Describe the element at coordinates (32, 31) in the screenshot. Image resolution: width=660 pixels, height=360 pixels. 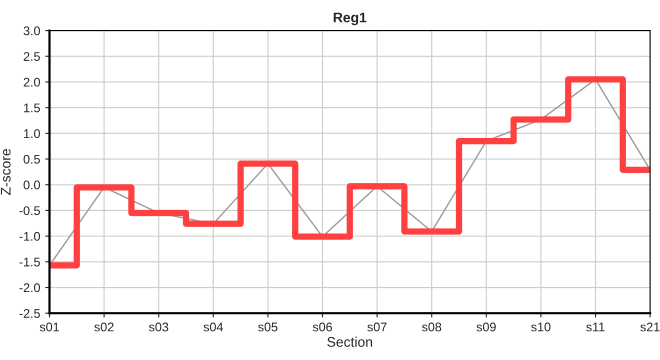
I see `y-tick-label: 3.0` at that location.